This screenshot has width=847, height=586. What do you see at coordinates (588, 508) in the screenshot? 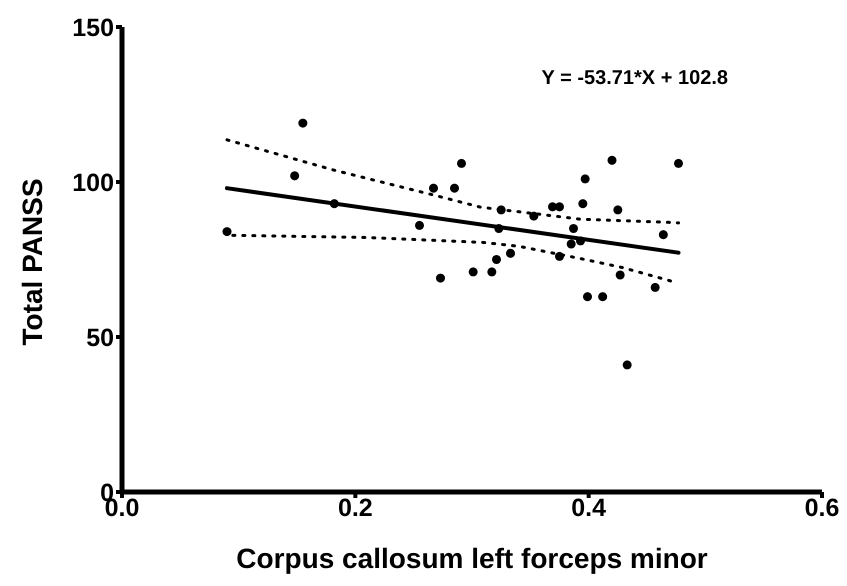
I see `x-tick-label: 0.4` at bounding box center [588, 508].